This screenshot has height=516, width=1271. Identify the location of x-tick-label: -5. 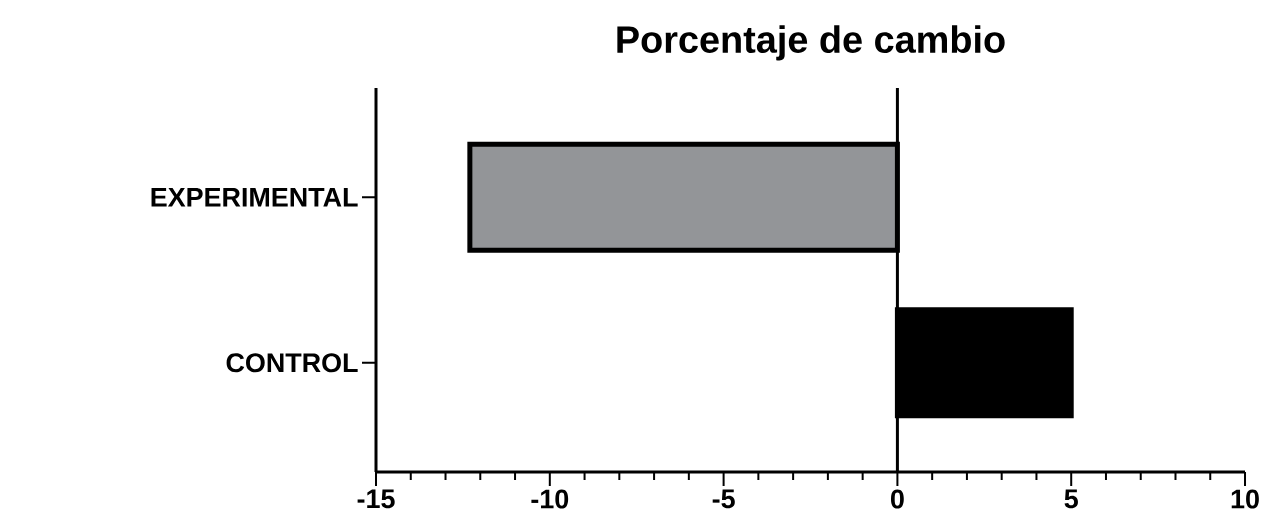
(723, 499).